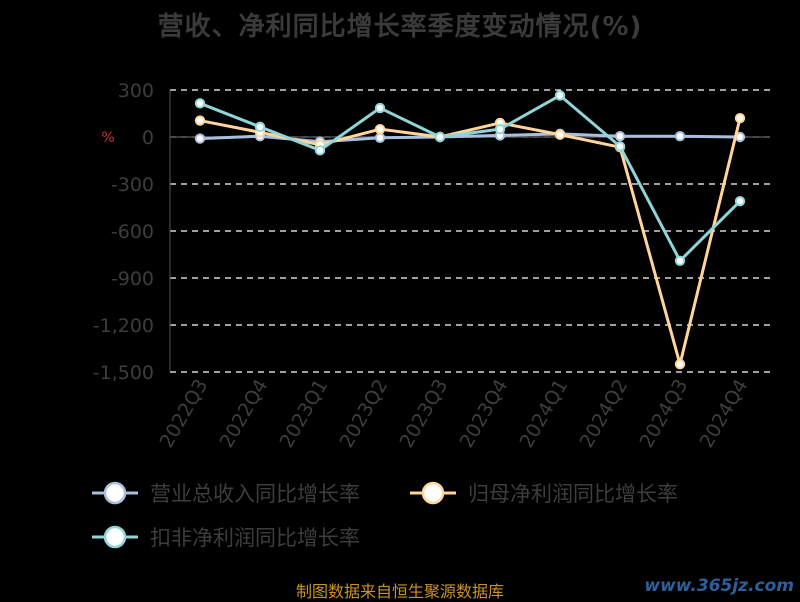 The height and width of the screenshot is (602, 800). What do you see at coordinates (132, 232) in the screenshot?
I see `y-tick-label: -600` at bounding box center [132, 232].